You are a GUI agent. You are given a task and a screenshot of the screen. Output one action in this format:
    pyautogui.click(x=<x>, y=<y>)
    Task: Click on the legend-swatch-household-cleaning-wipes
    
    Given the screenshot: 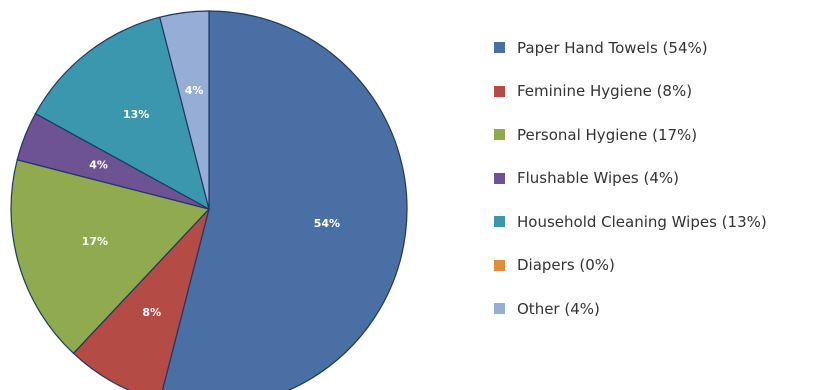 What is the action you would take?
    pyautogui.click(x=499, y=221)
    